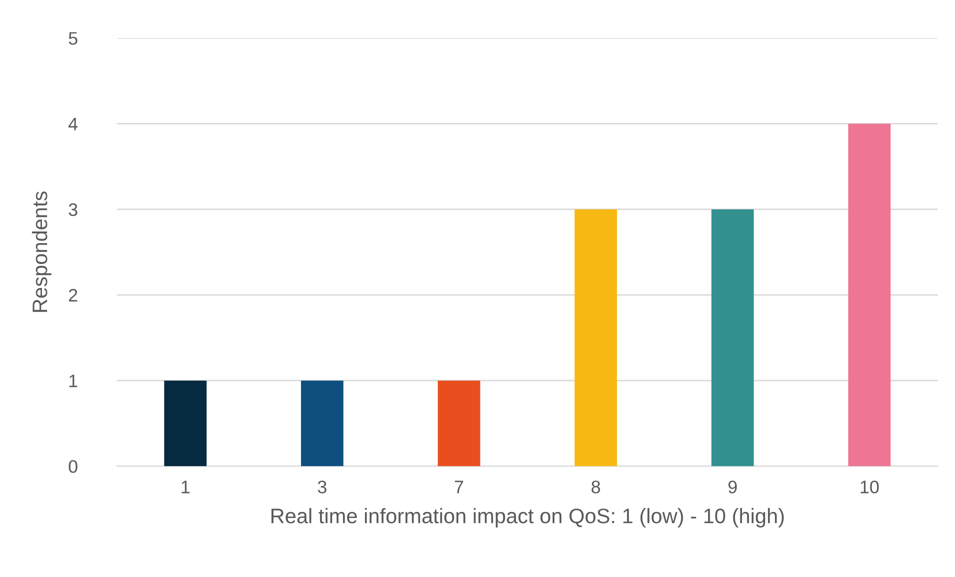 The height and width of the screenshot is (577, 955). Describe the element at coordinates (322, 487) in the screenshot. I see `x-tick-label: 3` at that location.